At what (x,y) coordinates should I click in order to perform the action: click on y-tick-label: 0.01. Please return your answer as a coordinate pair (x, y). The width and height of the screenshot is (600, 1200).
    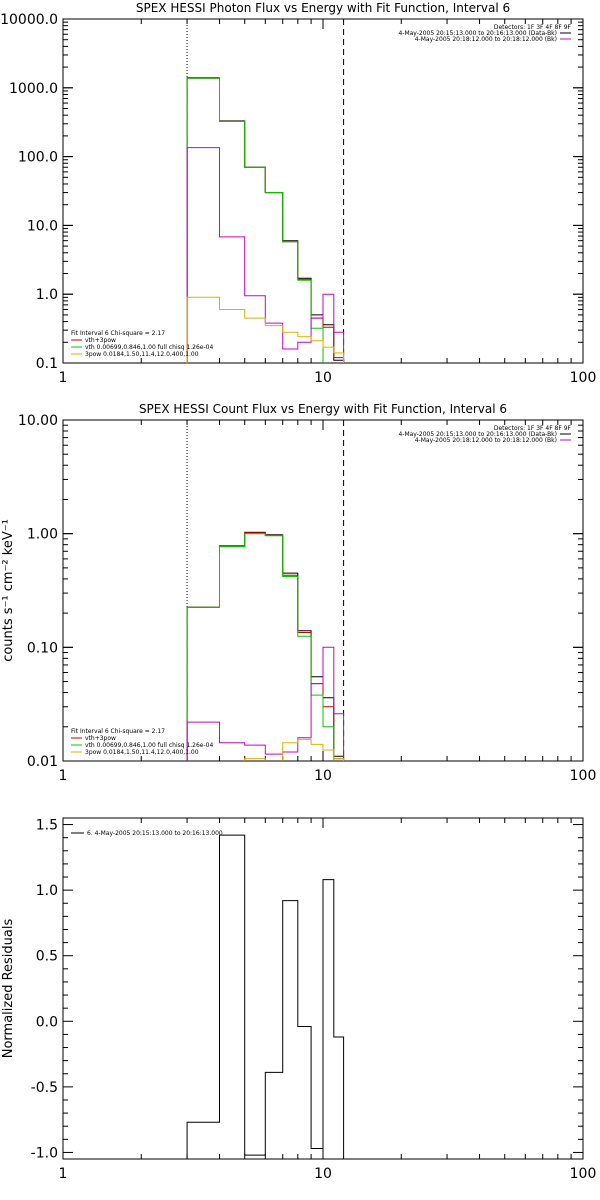
    Looking at the image, I should click on (42, 762).